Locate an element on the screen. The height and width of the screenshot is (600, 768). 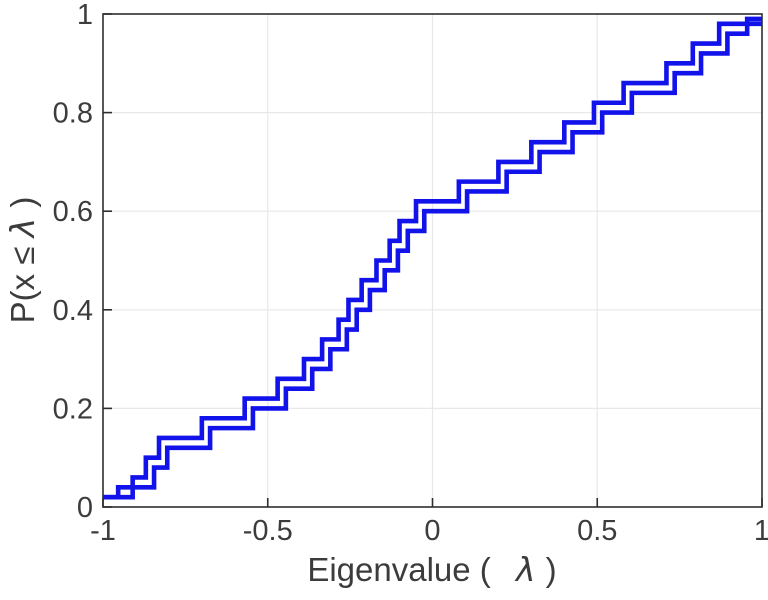
y-tick-label: 0 is located at coordinates (85, 508).